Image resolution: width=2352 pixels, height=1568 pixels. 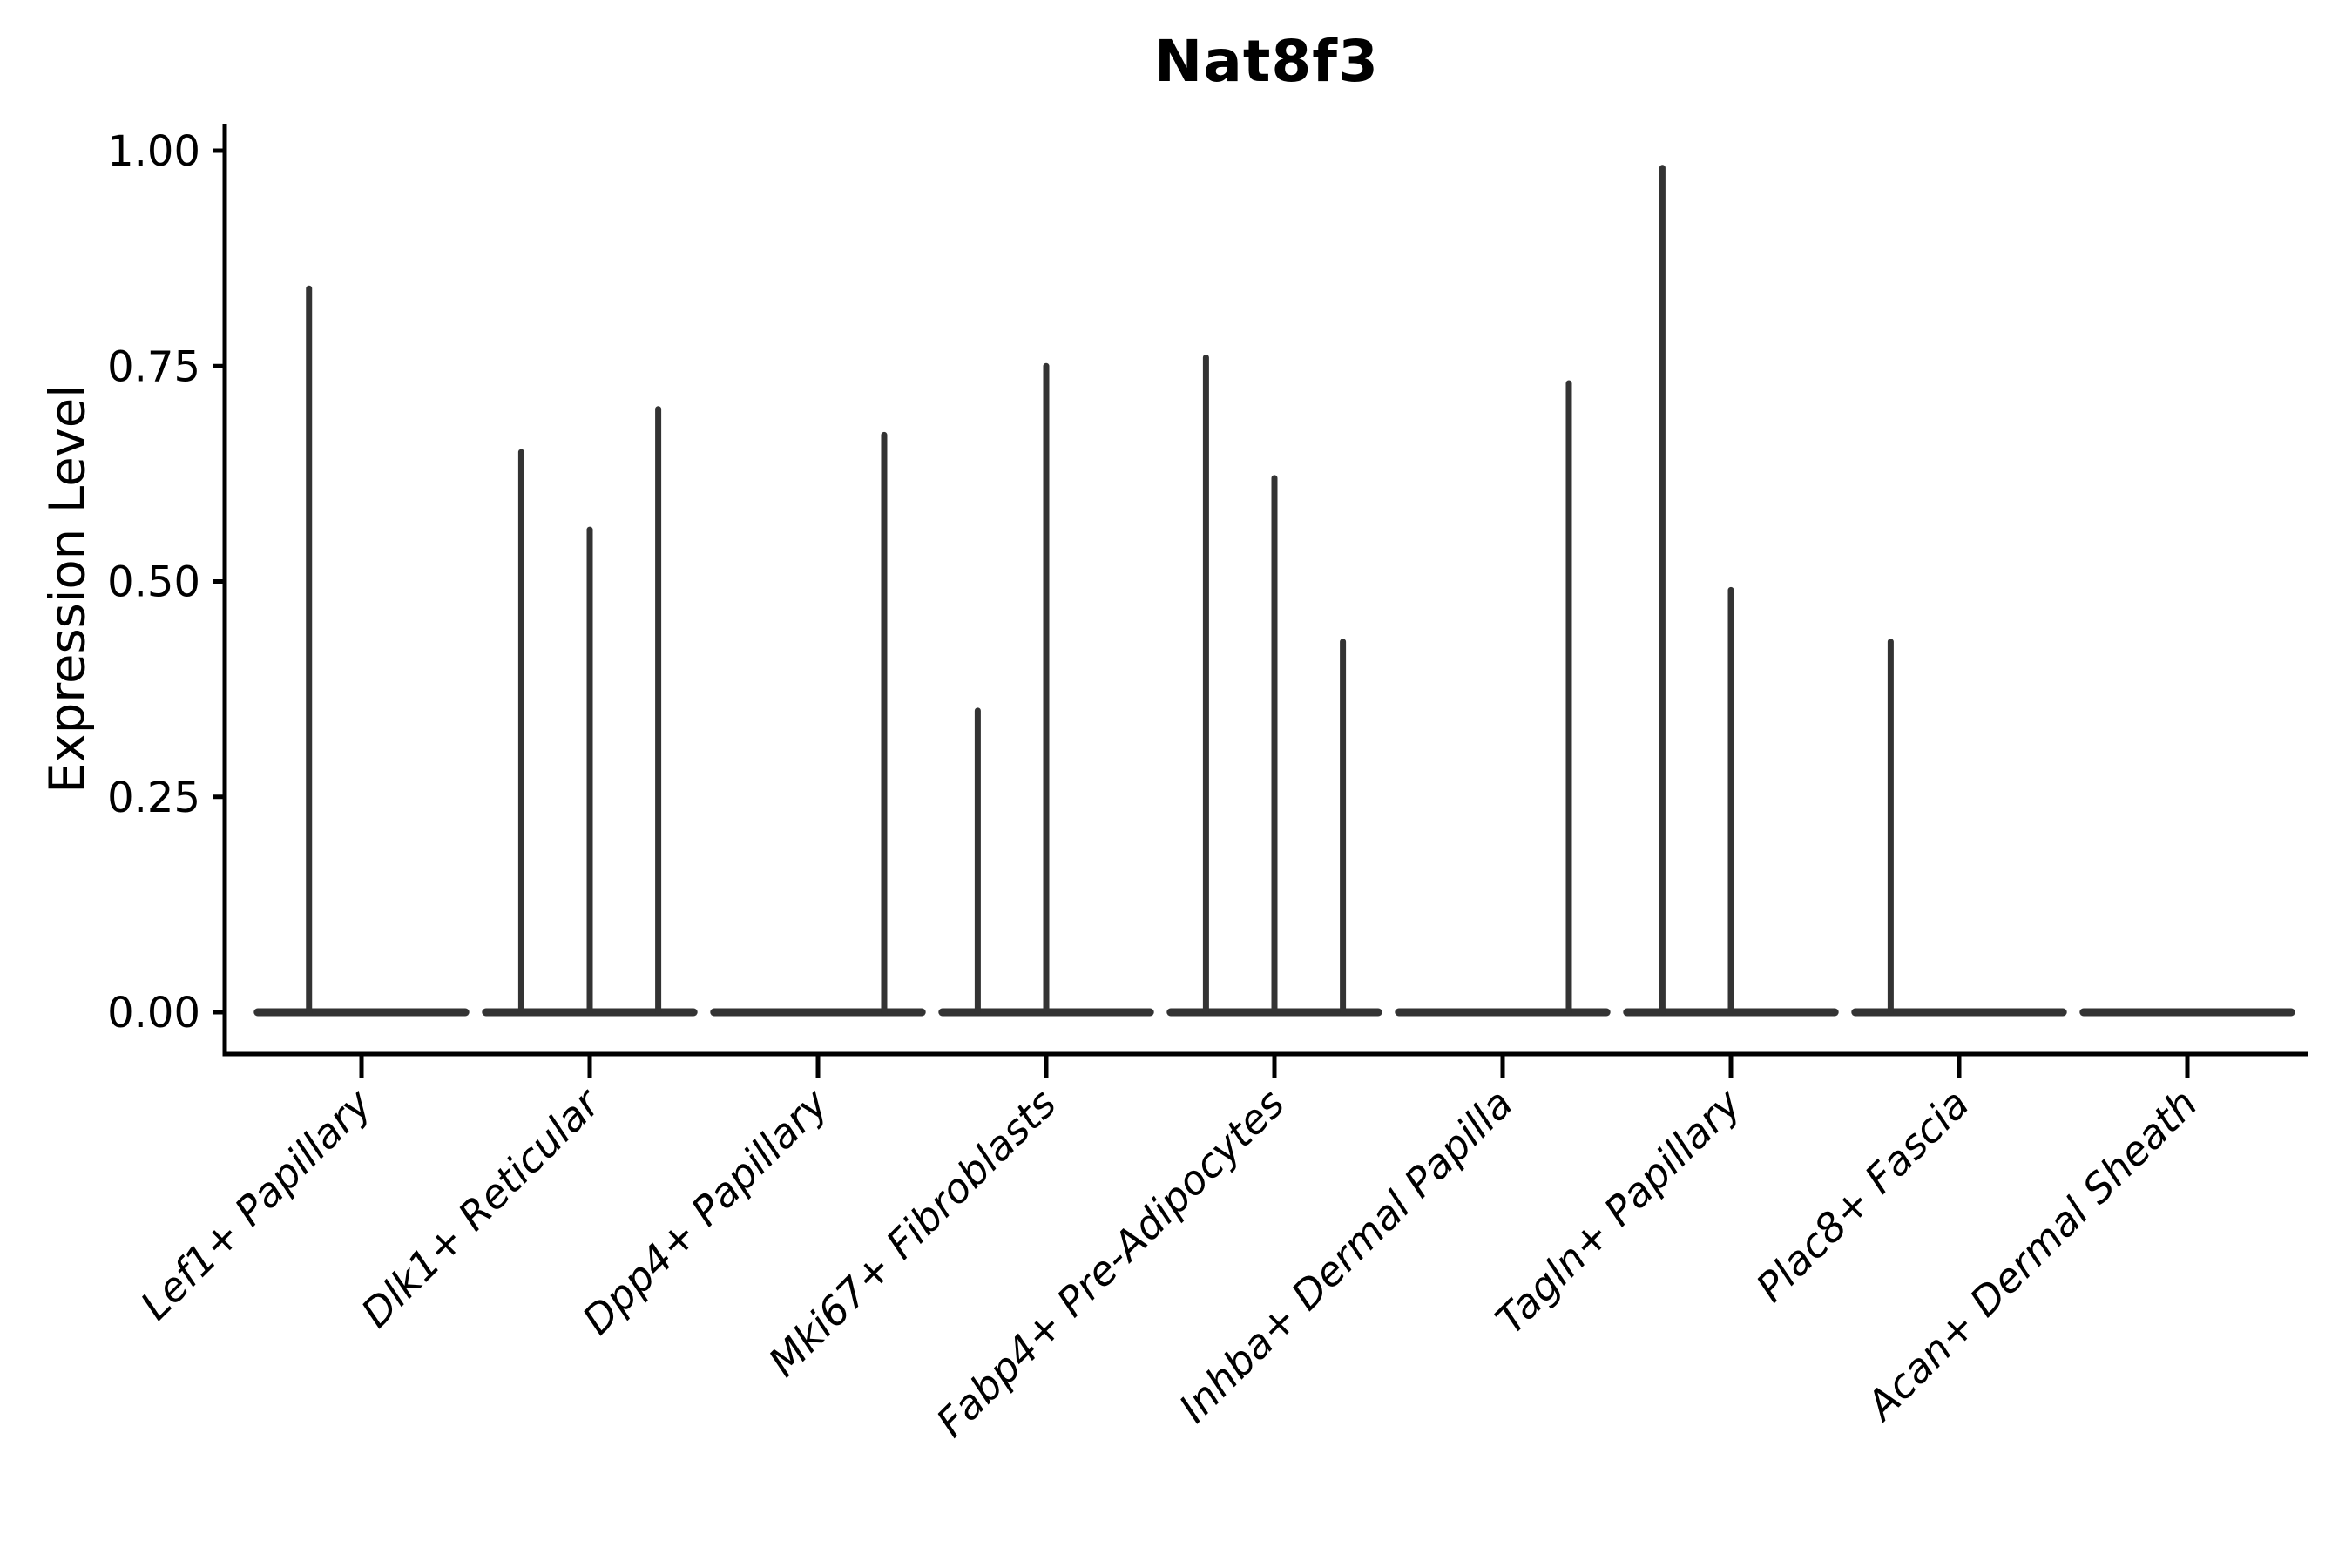 What do you see at coordinates (153, 798) in the screenshot?
I see `y-tick-label: 0.25` at bounding box center [153, 798].